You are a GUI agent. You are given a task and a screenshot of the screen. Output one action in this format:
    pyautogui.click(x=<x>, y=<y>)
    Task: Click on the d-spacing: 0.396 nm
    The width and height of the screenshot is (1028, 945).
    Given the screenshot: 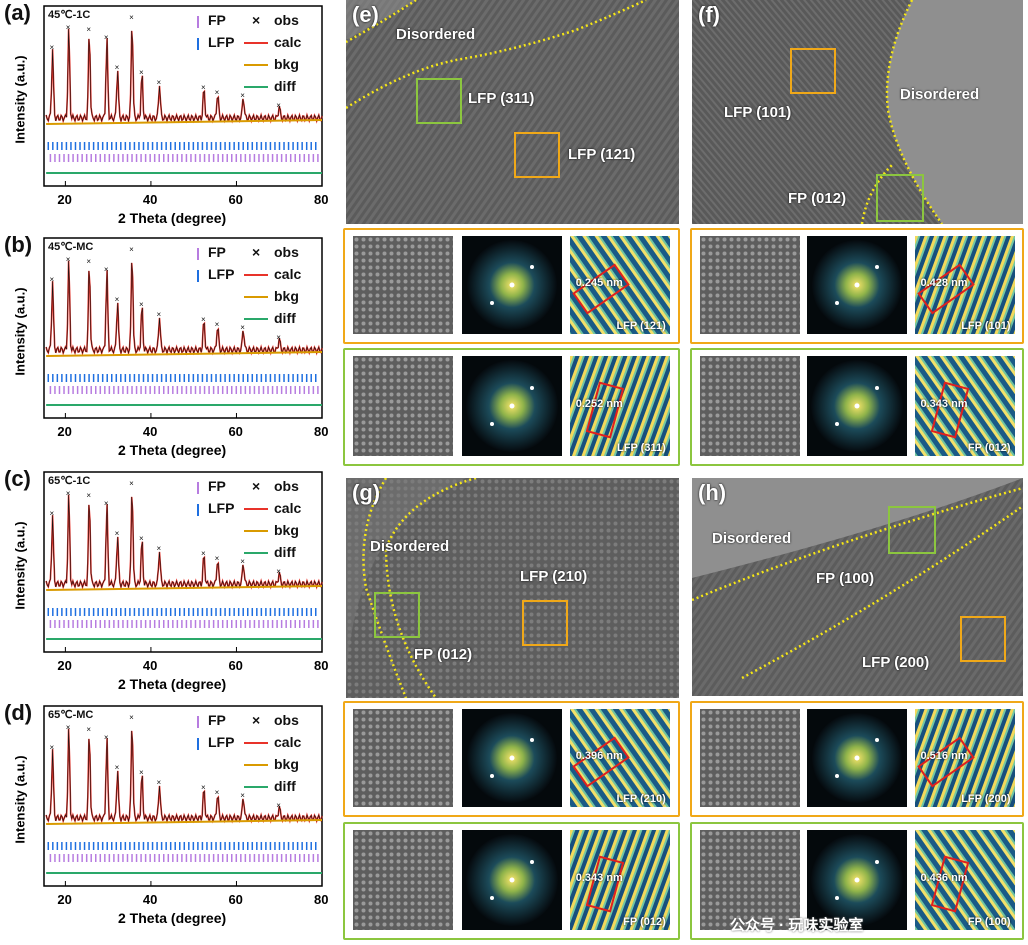 What is the action you would take?
    pyautogui.click(x=599, y=756)
    